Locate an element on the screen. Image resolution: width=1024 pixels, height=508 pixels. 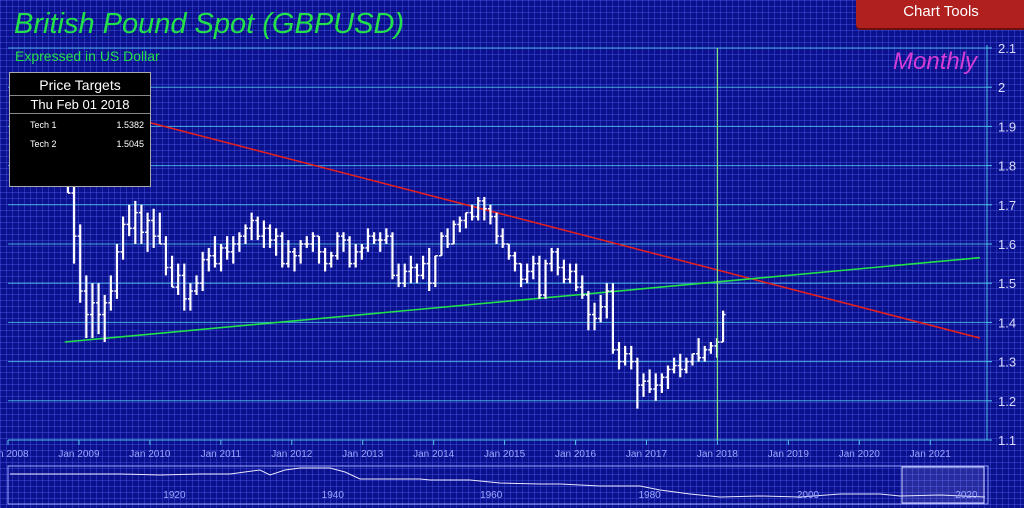
price-target-name: Tech 2 is located at coordinates (43, 144).